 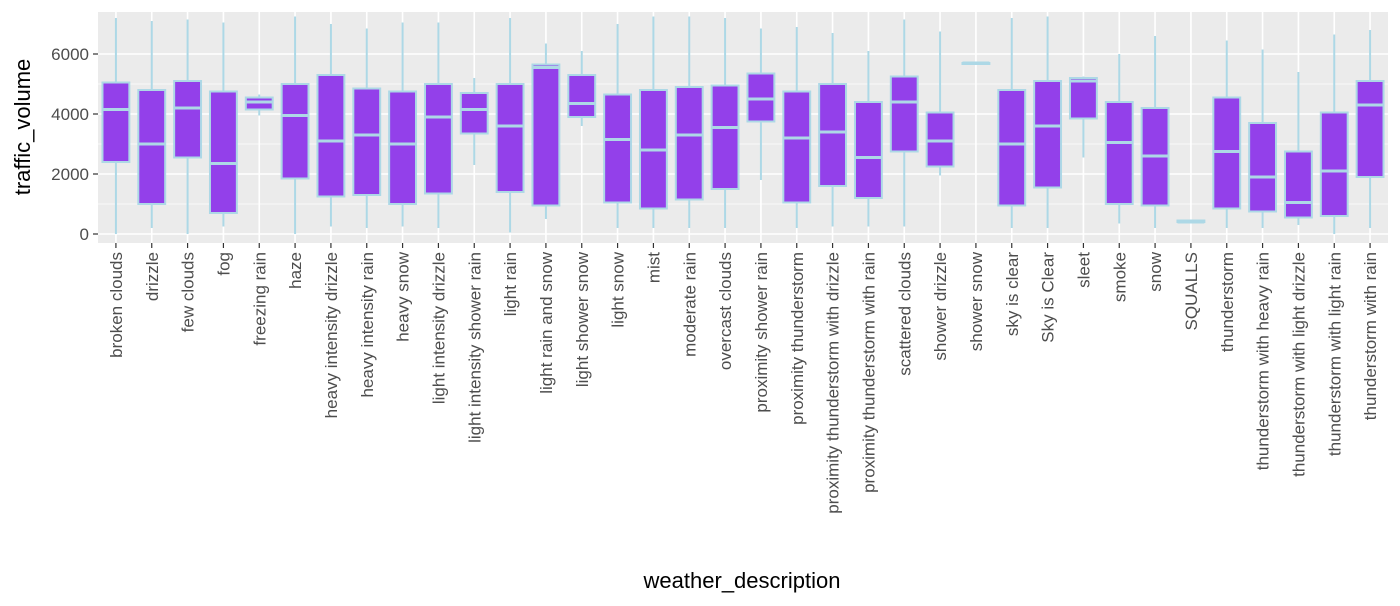 I want to click on x-tick-label: heavy intensity drizzle, so click(x=331, y=335).